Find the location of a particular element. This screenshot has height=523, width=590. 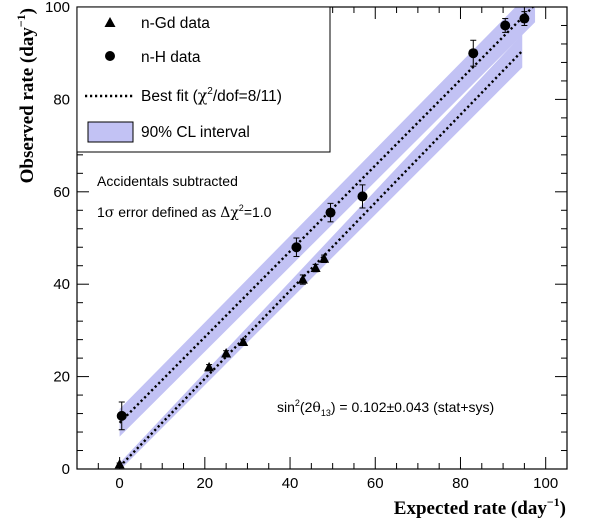

legend-band-swatch is located at coordinates (110, 132).